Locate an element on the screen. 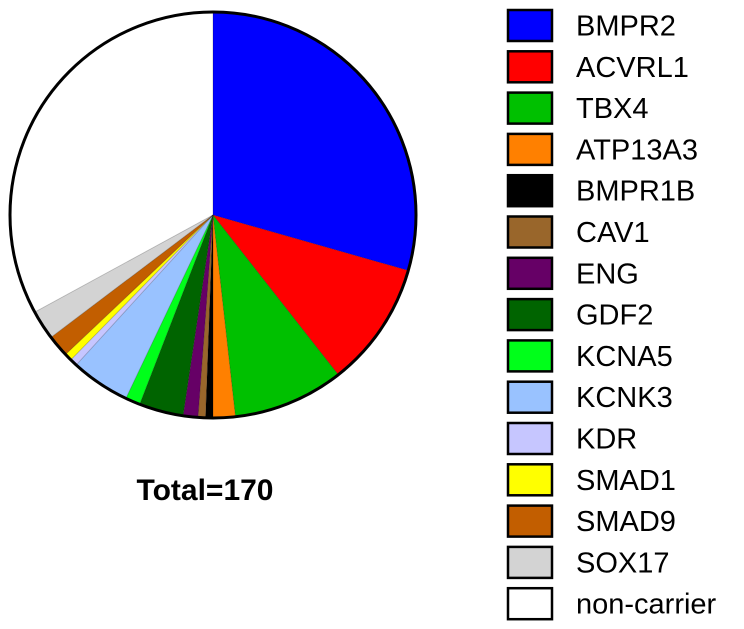  pie-slice-kcnk3 is located at coordinates (145, 307).